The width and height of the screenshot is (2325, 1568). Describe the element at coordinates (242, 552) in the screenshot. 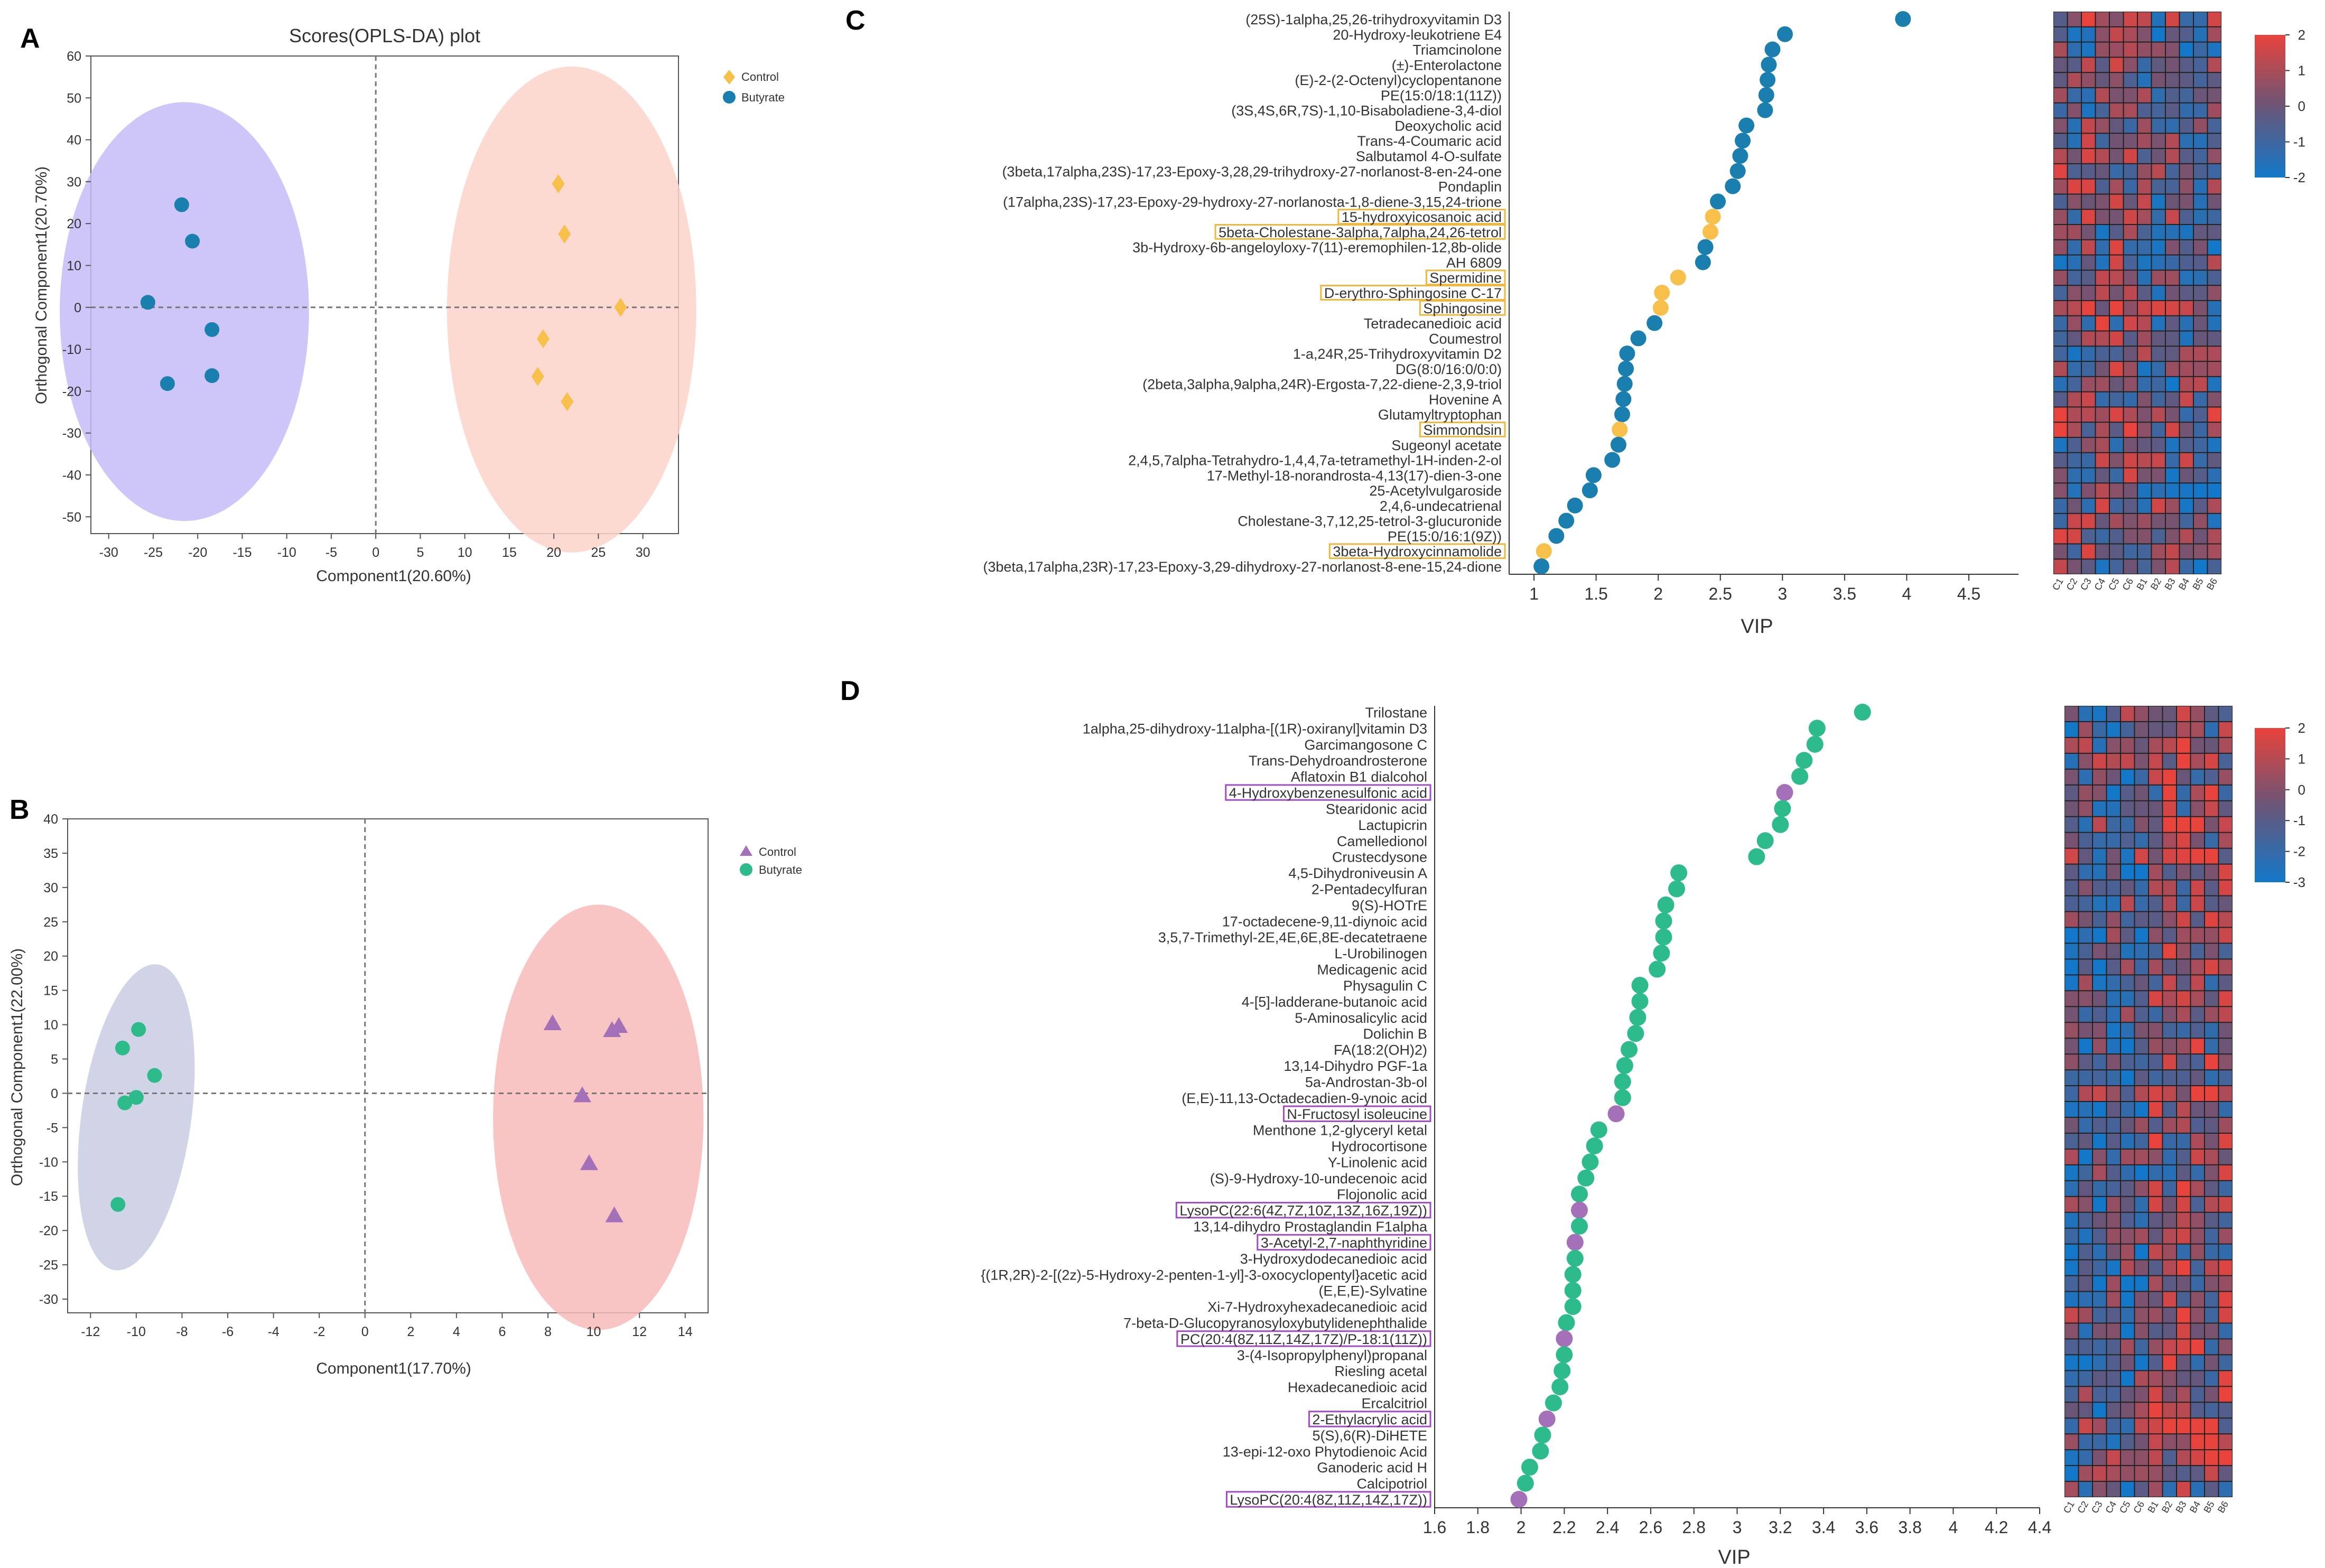

I see `x-tick-label: -15` at that location.